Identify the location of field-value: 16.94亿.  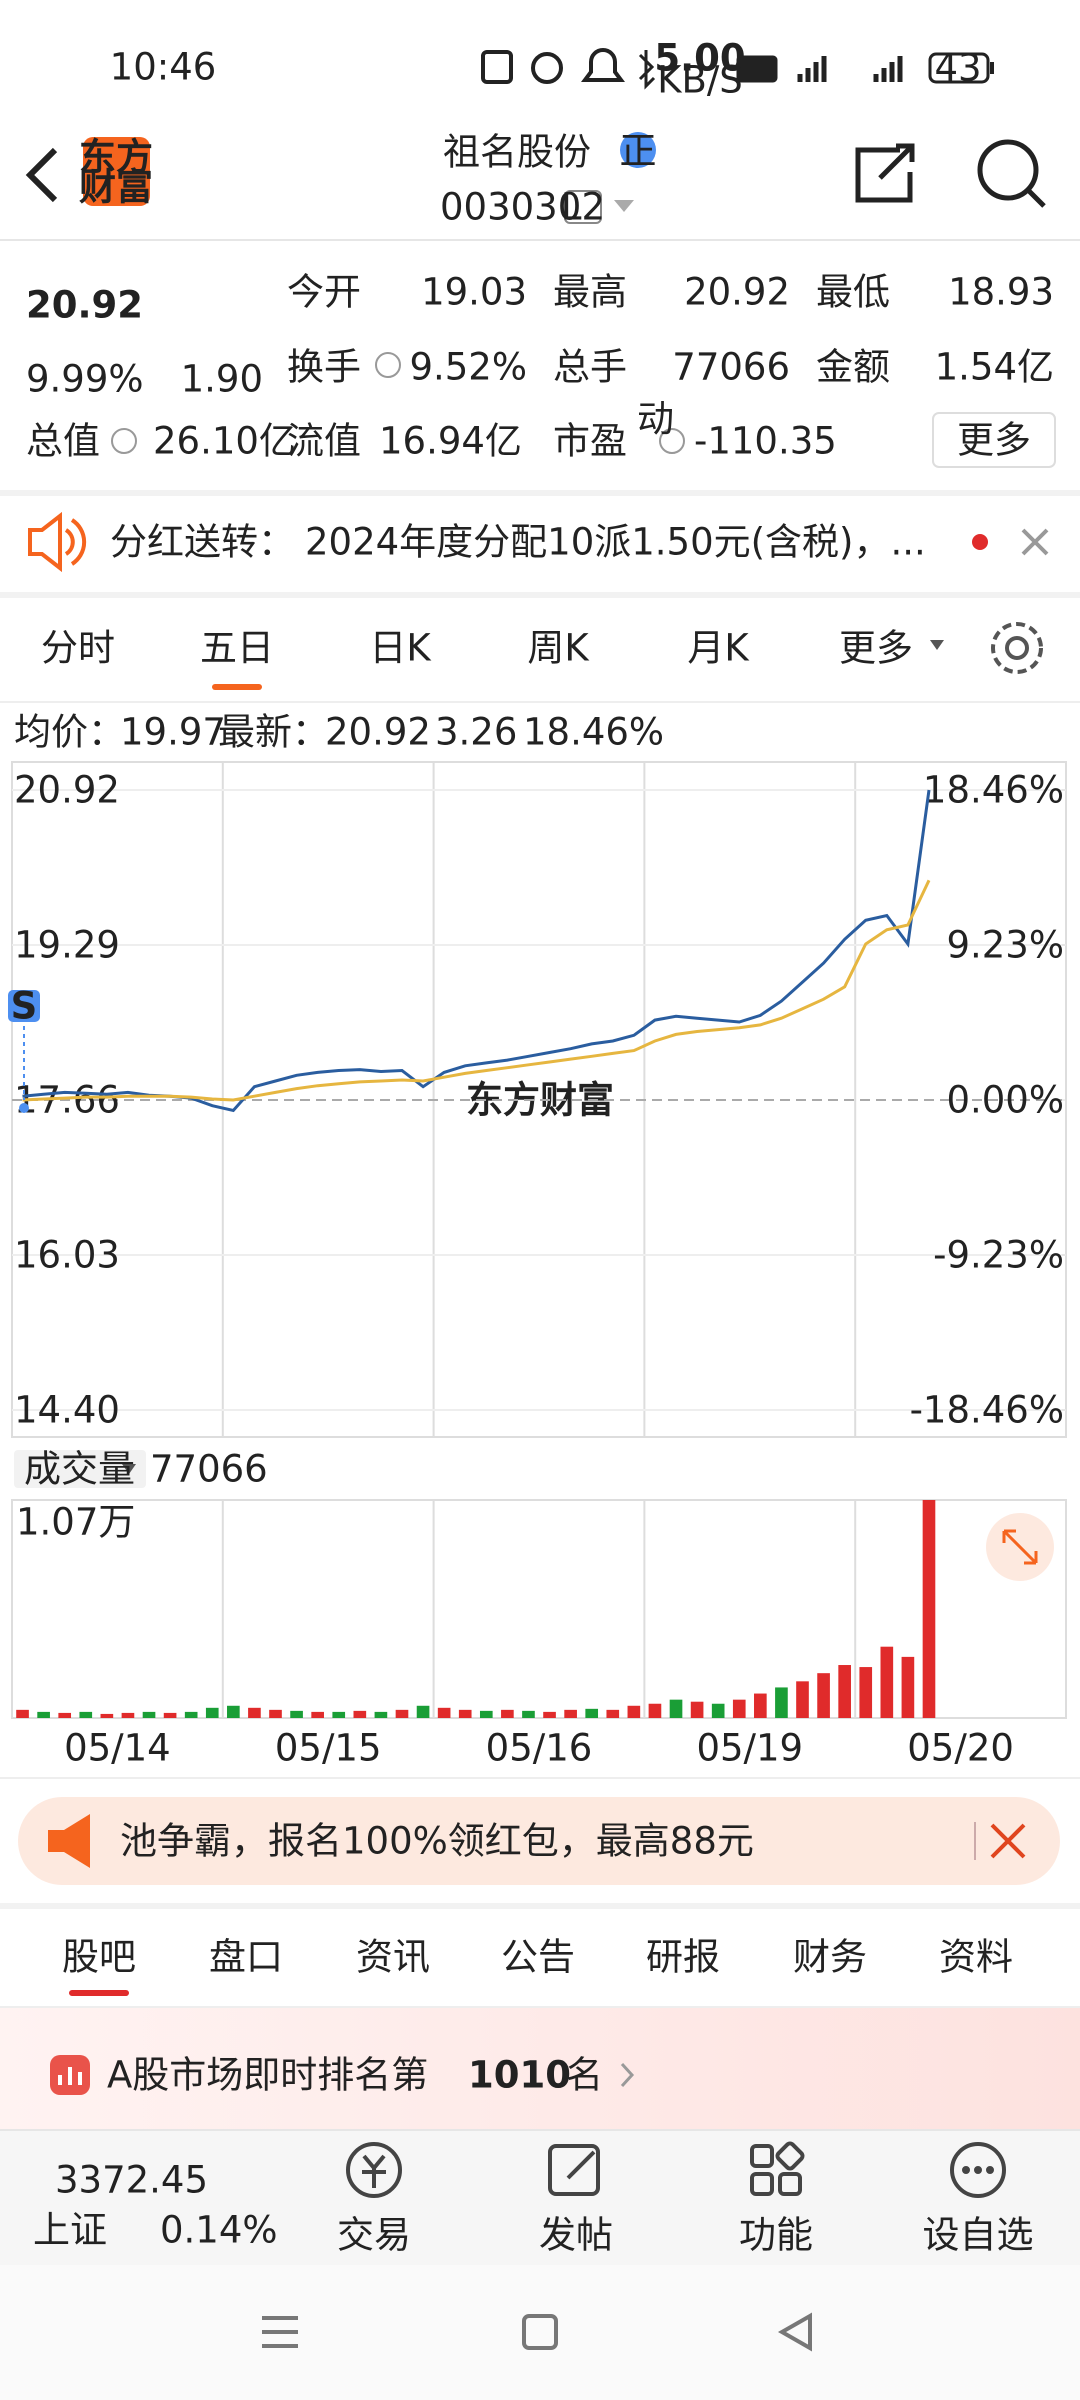
(450, 441).